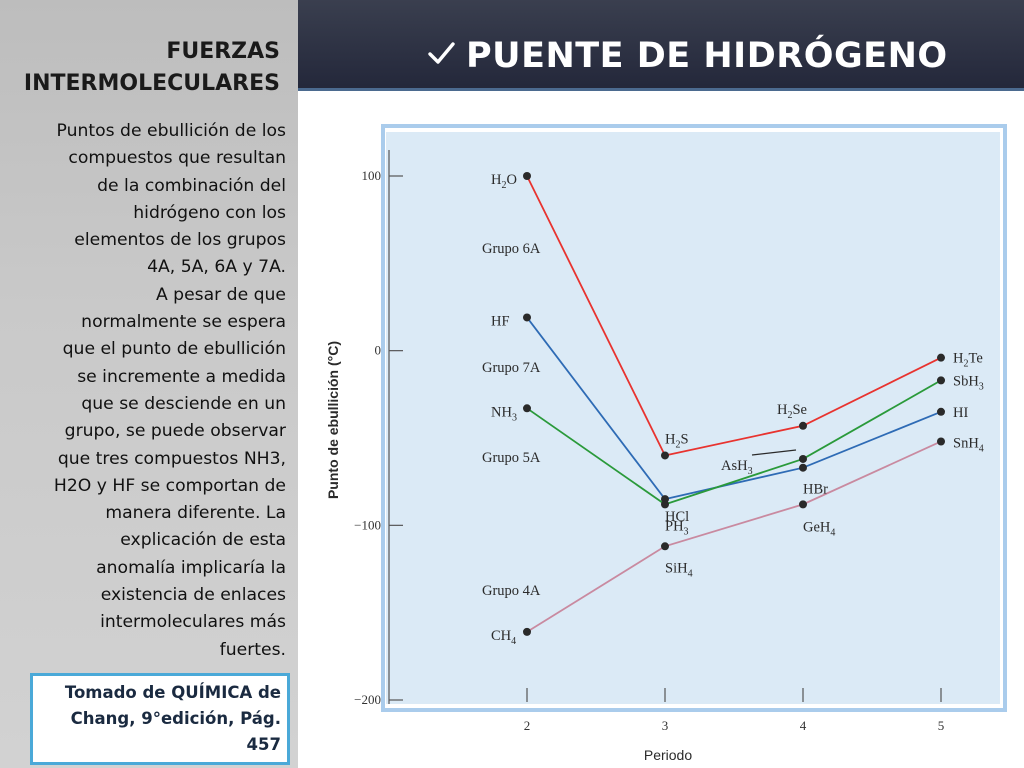 Image resolution: width=1024 pixels, height=768 pixels. I want to click on callout-line, so click(774, 452).